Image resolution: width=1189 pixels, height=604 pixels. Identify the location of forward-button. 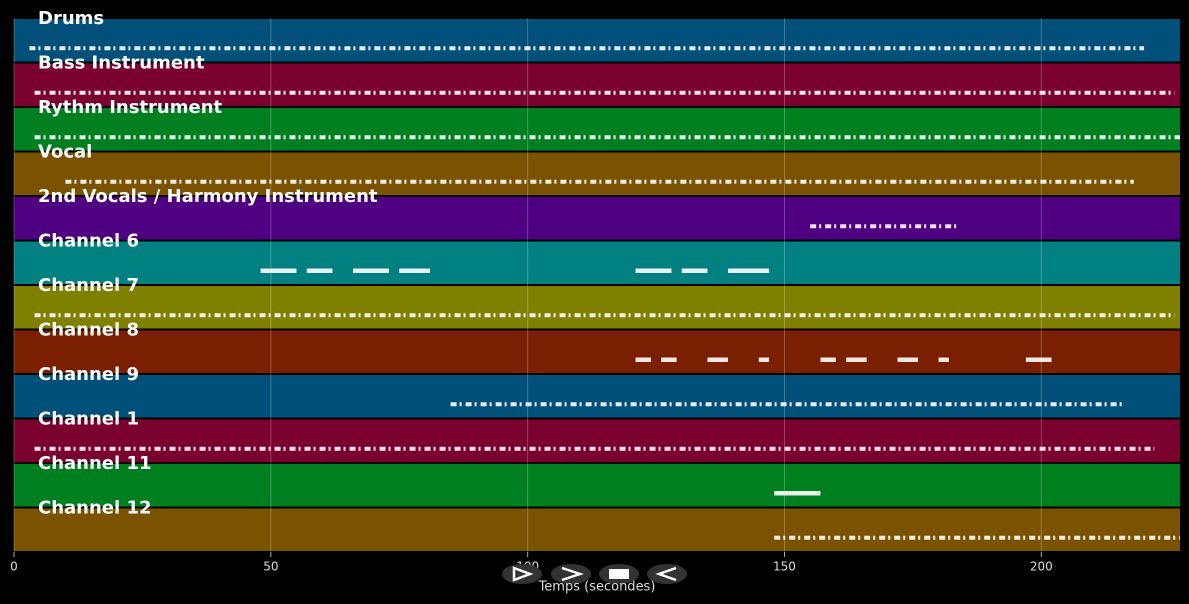
(571, 574).